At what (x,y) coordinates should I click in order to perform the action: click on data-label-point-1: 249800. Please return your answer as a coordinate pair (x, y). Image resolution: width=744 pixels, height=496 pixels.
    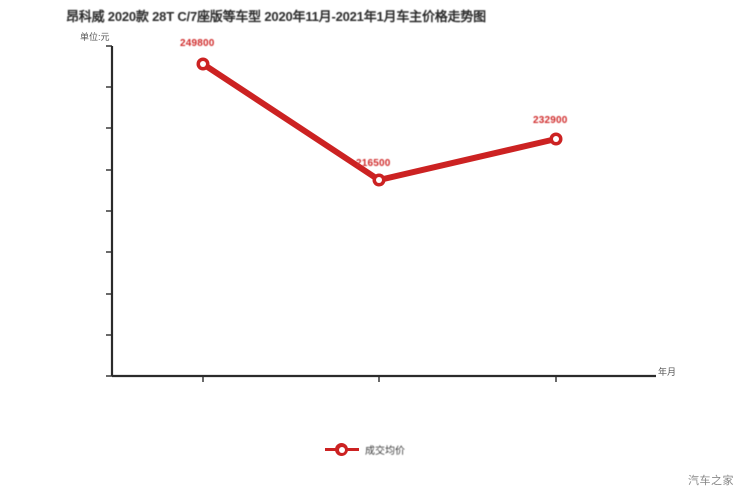
    Looking at the image, I should click on (197, 43).